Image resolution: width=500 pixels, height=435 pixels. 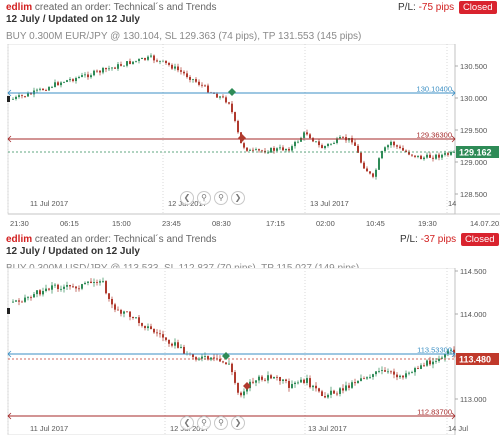 I want to click on pl-box: P/L: -75 pips Closed, so click(x=447, y=7).